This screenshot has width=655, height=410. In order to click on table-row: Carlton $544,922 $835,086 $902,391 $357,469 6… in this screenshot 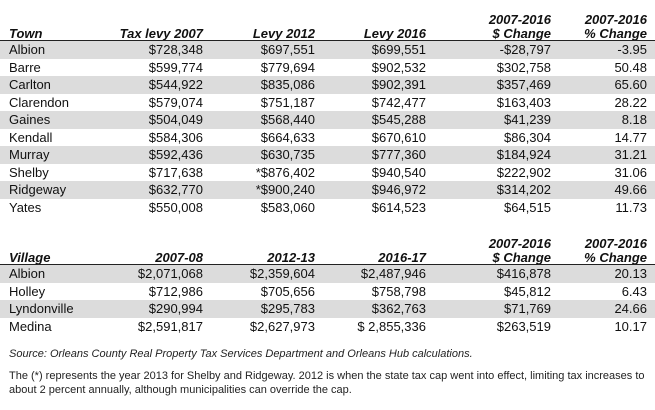, I will do `click(327, 85)`.